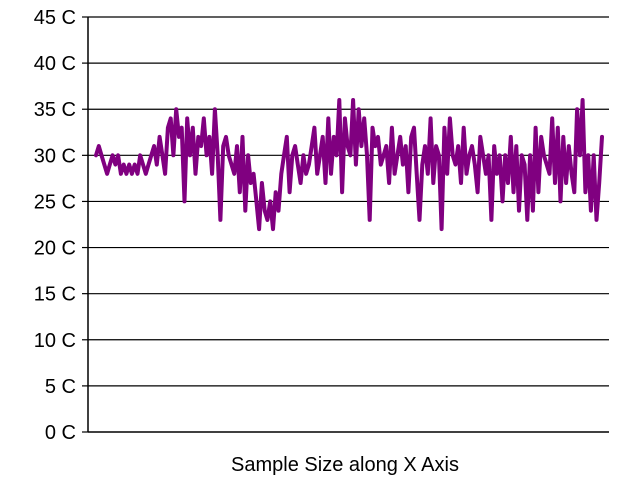  Describe the element at coordinates (55, 156) in the screenshot. I see `y-tick-label: 30 C` at that location.